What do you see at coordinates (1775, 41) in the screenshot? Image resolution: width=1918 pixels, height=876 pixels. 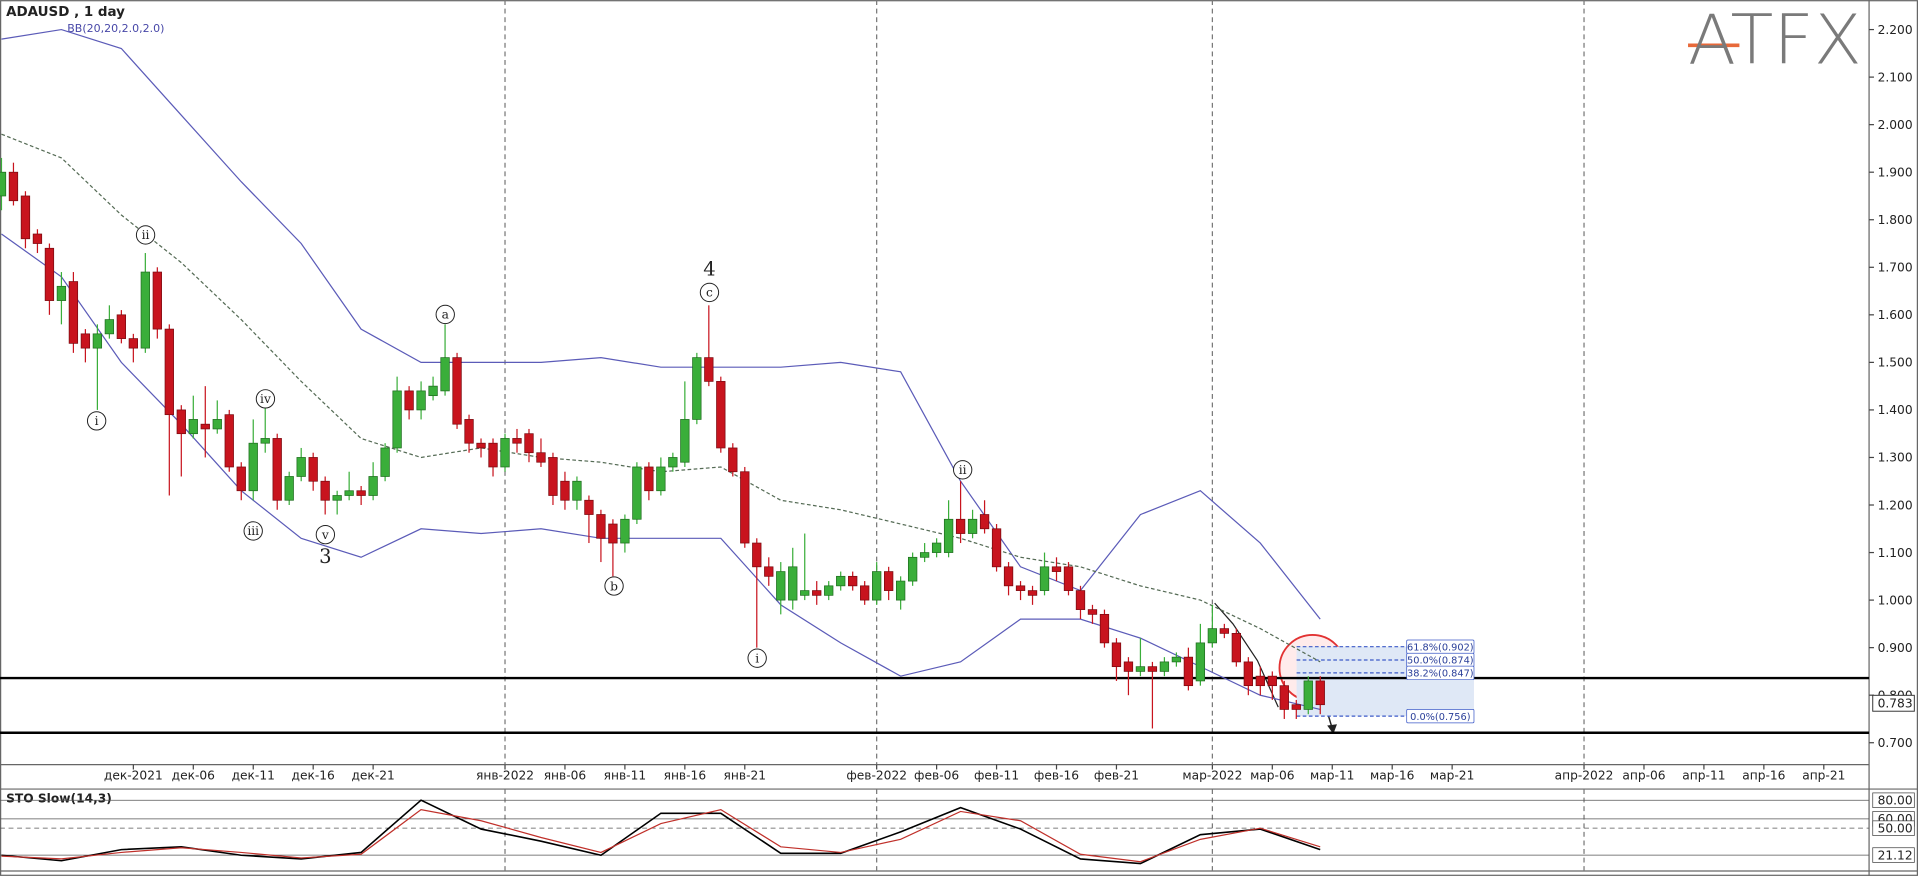 I see `logo: ATFX` at bounding box center [1775, 41].